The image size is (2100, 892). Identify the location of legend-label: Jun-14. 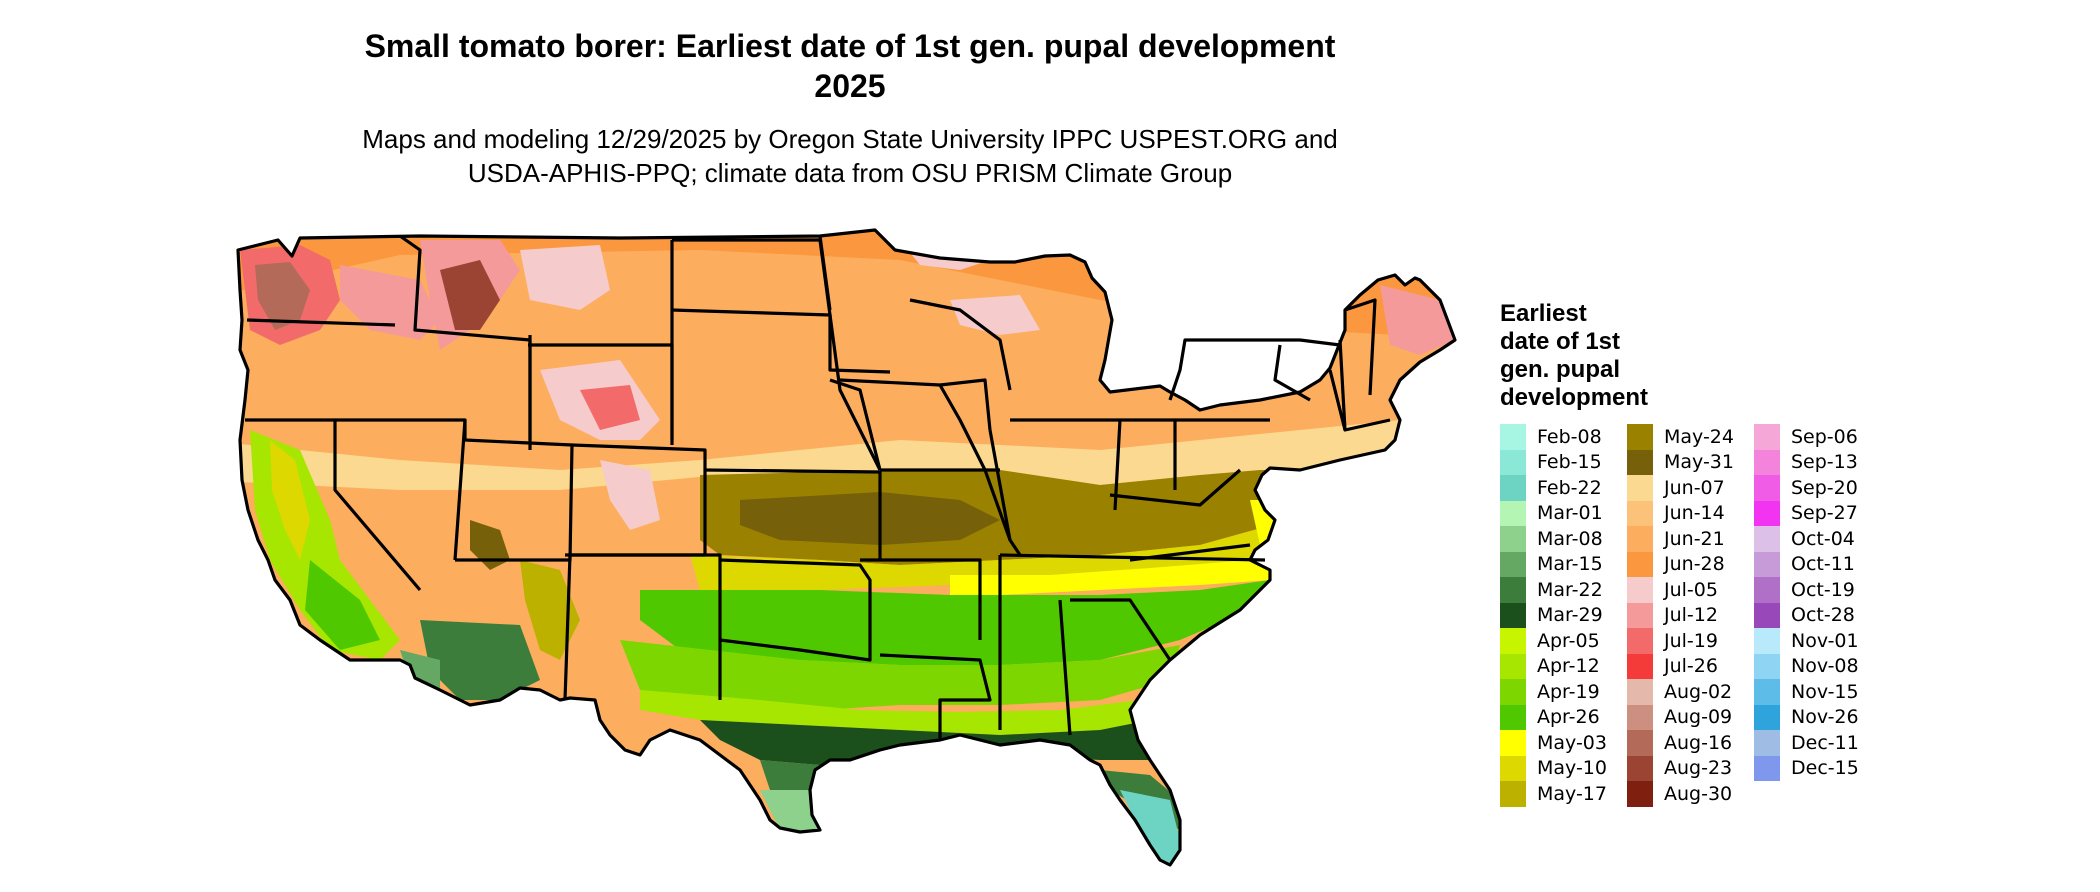
(1694, 513).